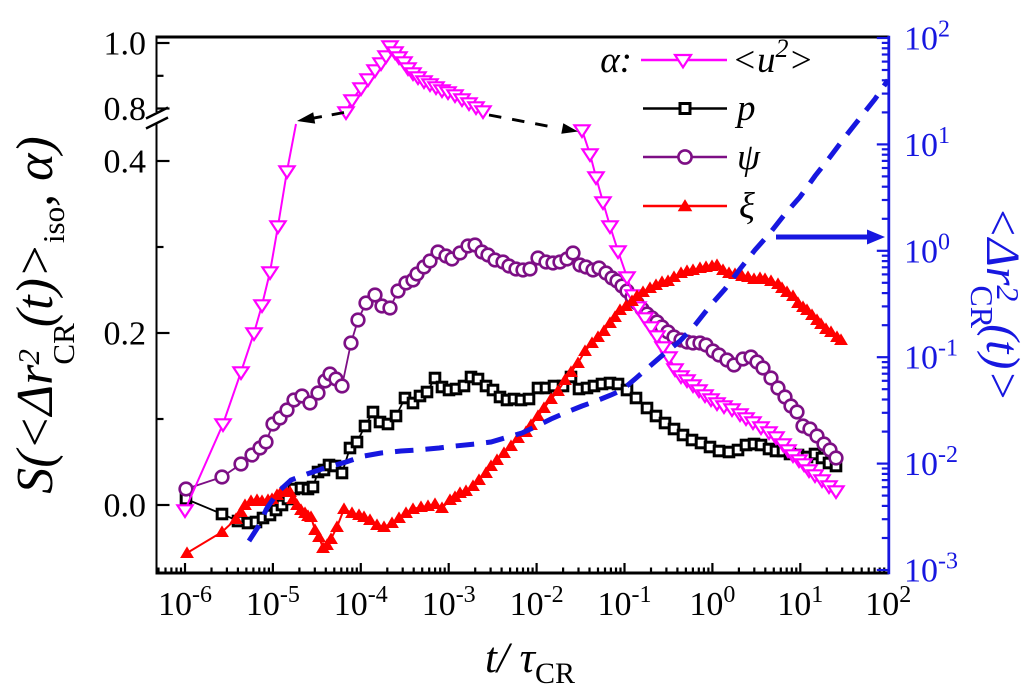  What do you see at coordinates (125, 334) in the screenshot?
I see `svg-text: 0.2` at bounding box center [125, 334].